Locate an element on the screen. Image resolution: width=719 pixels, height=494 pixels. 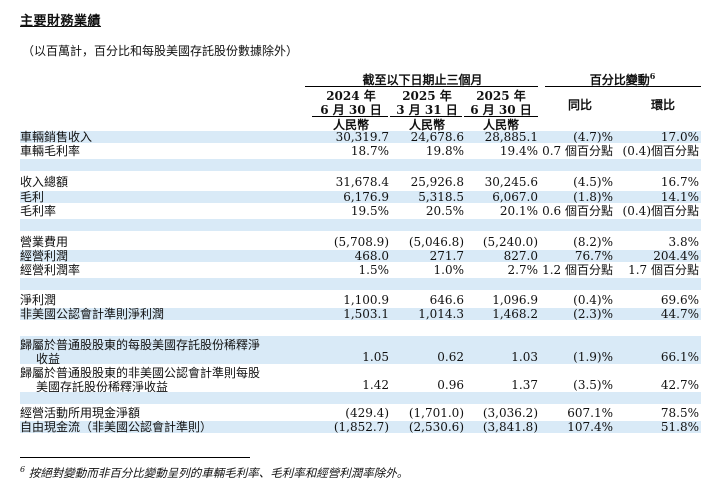
cell-2025q2: 1,096.9 is located at coordinates (515, 300).